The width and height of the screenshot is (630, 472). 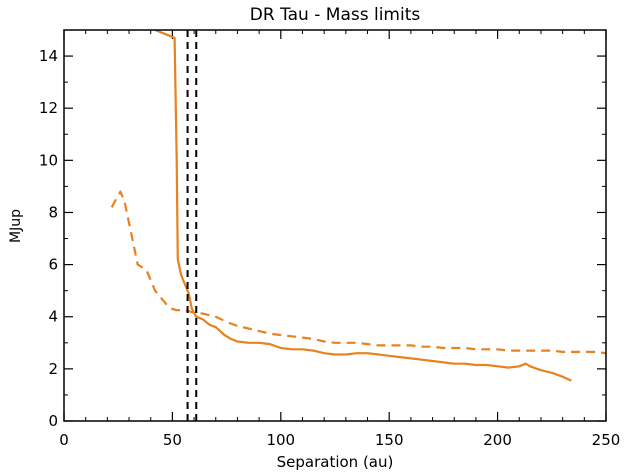 I want to click on reference-lines, so click(x=192, y=225).